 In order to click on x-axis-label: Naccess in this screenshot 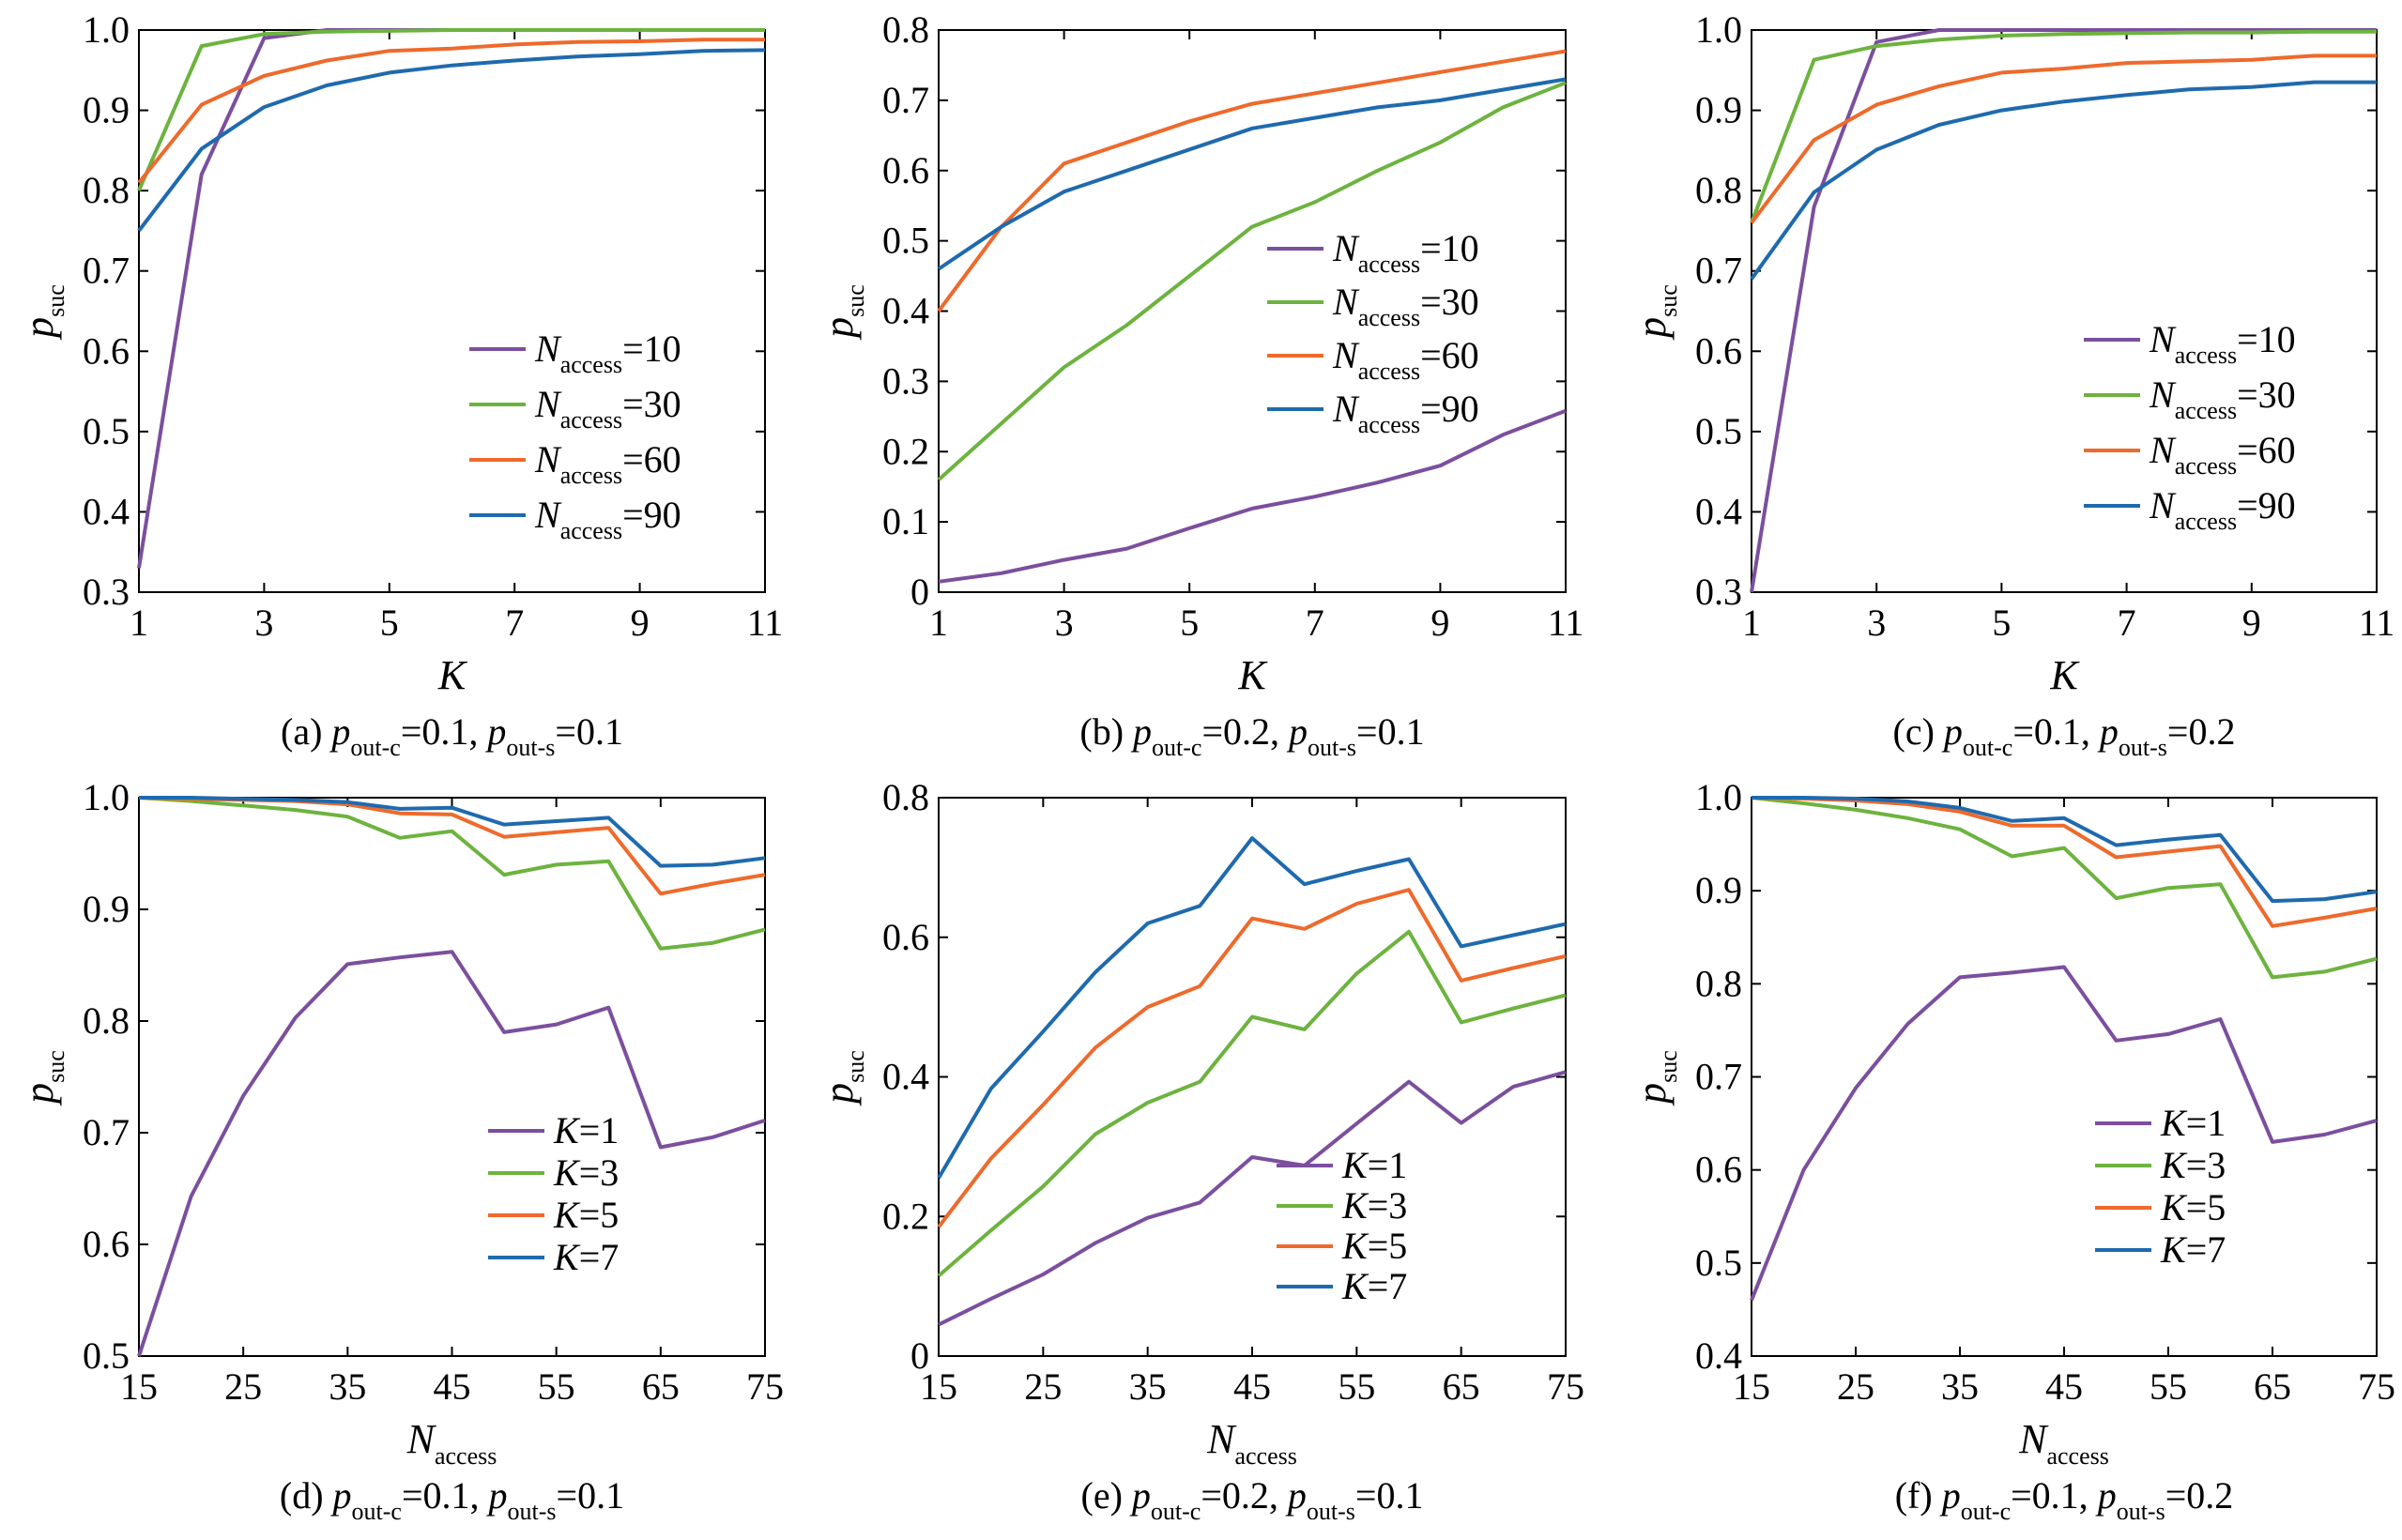, I will do `click(451, 1443)`.